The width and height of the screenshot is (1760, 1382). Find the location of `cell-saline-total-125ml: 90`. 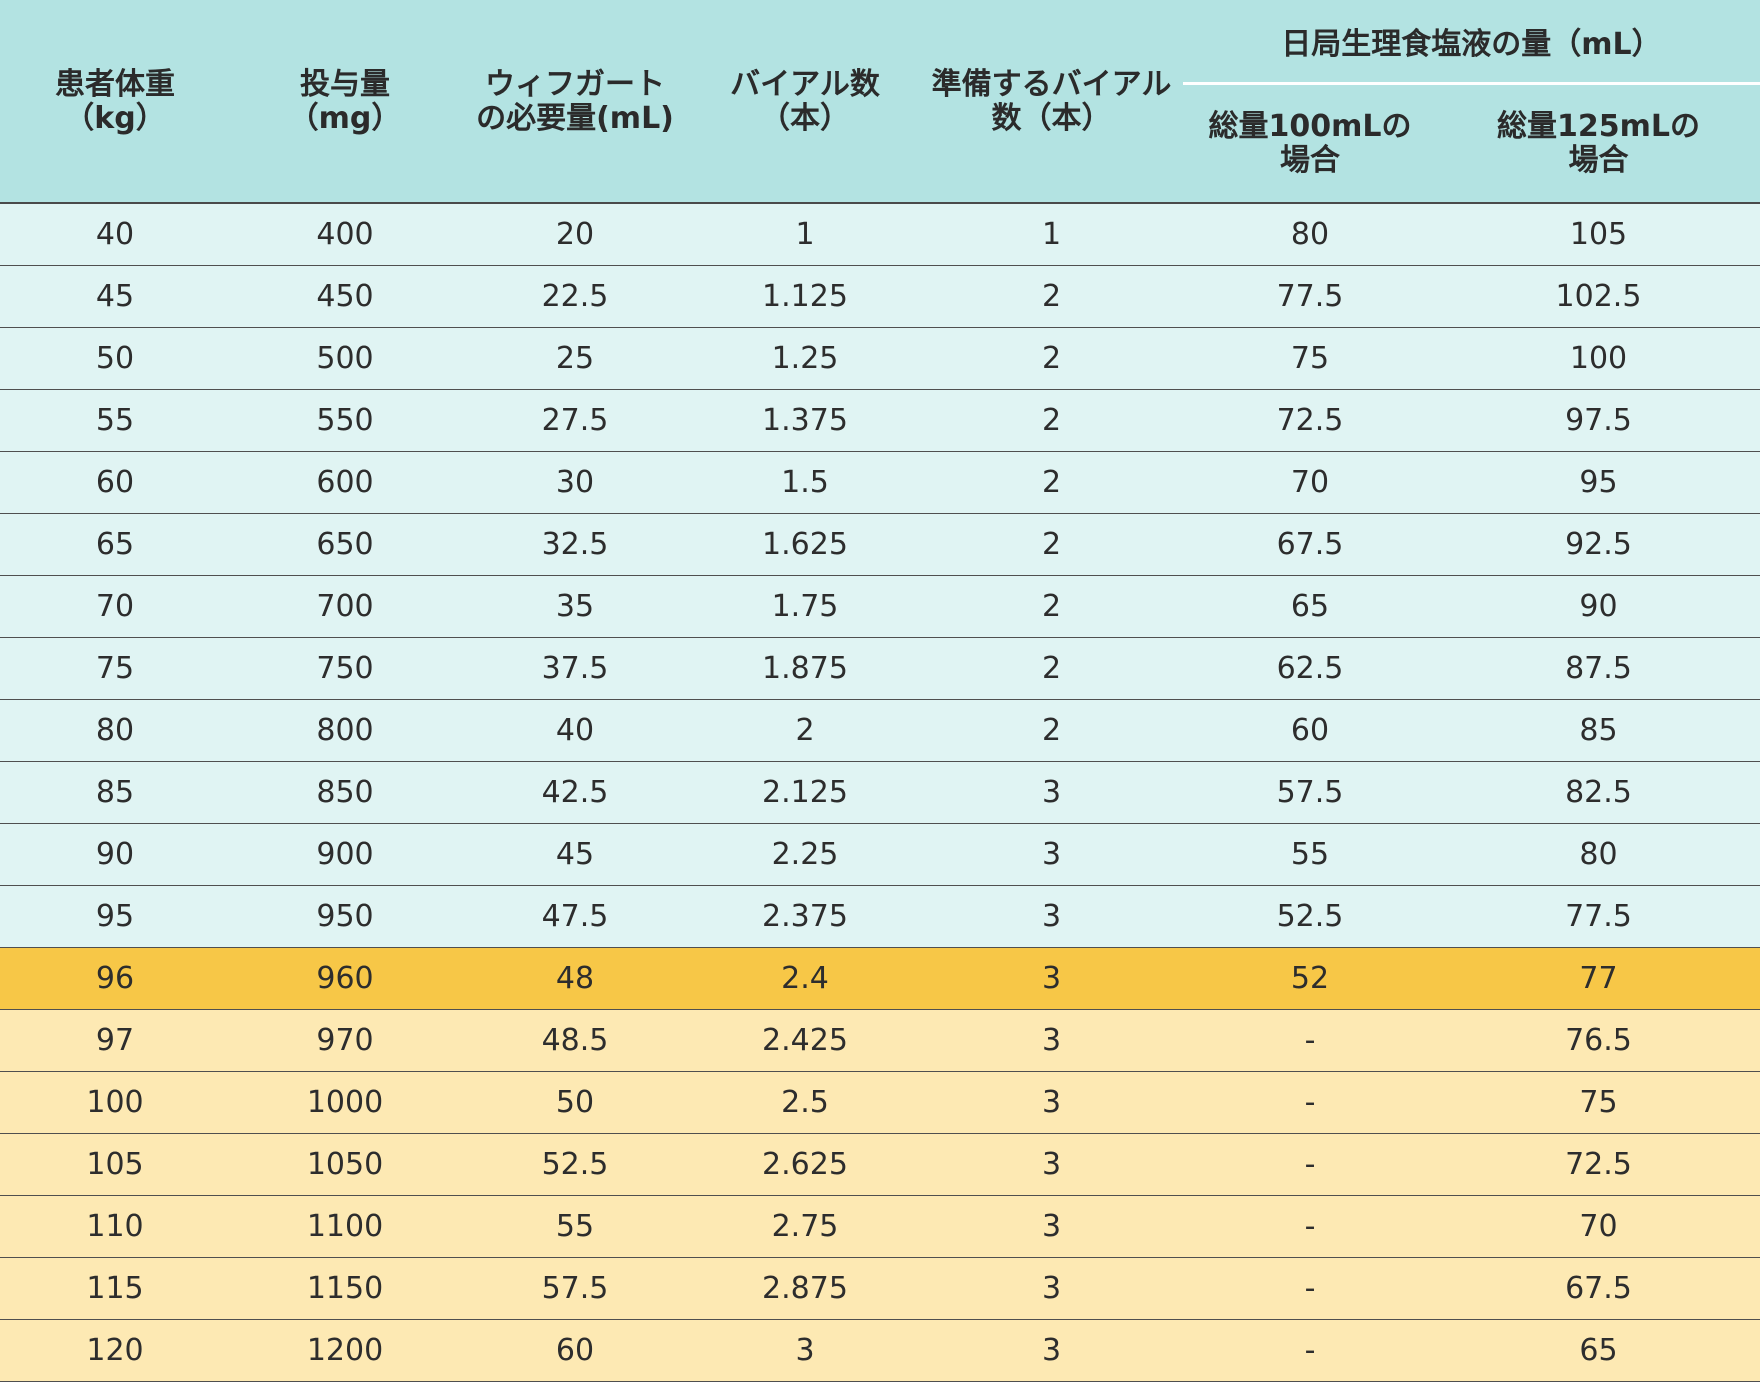

cell-saline-total-125ml: 90 is located at coordinates (1598, 606).